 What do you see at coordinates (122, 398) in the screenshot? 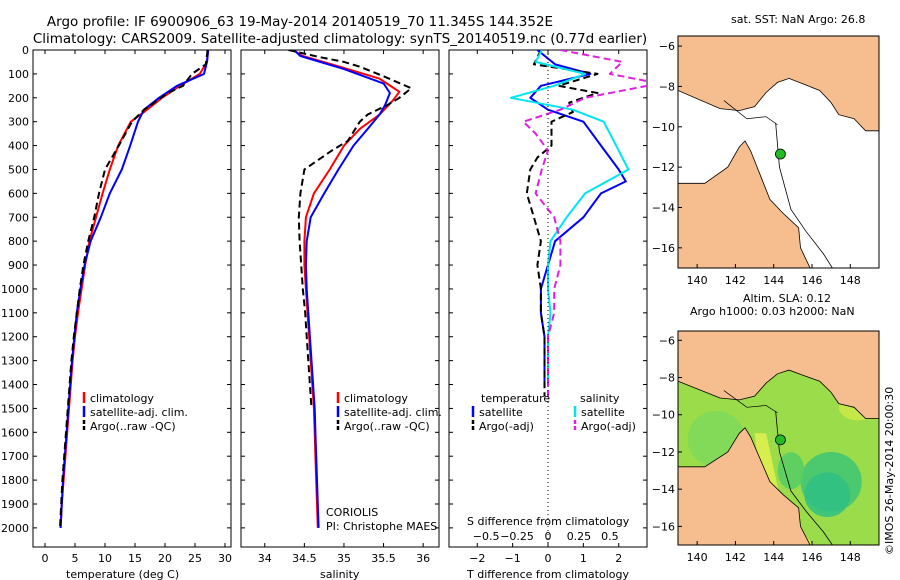
I see `temperature-legend-climatology-label: climatology` at bounding box center [122, 398].